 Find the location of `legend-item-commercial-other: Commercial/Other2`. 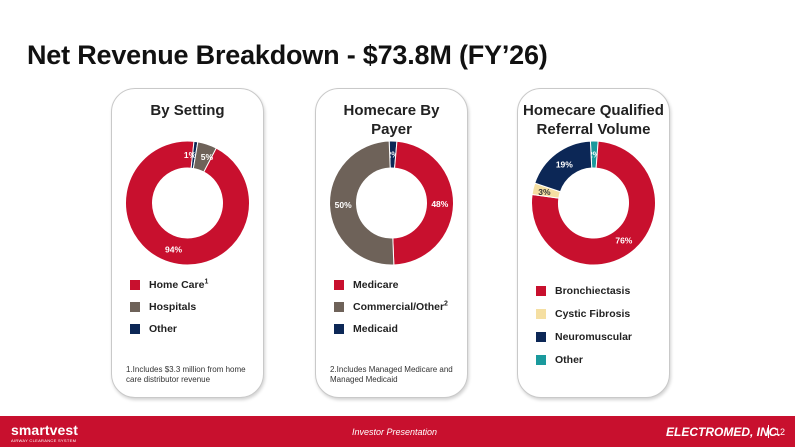

legend-item-commercial-other: Commercial/Other2 is located at coordinates (391, 307).